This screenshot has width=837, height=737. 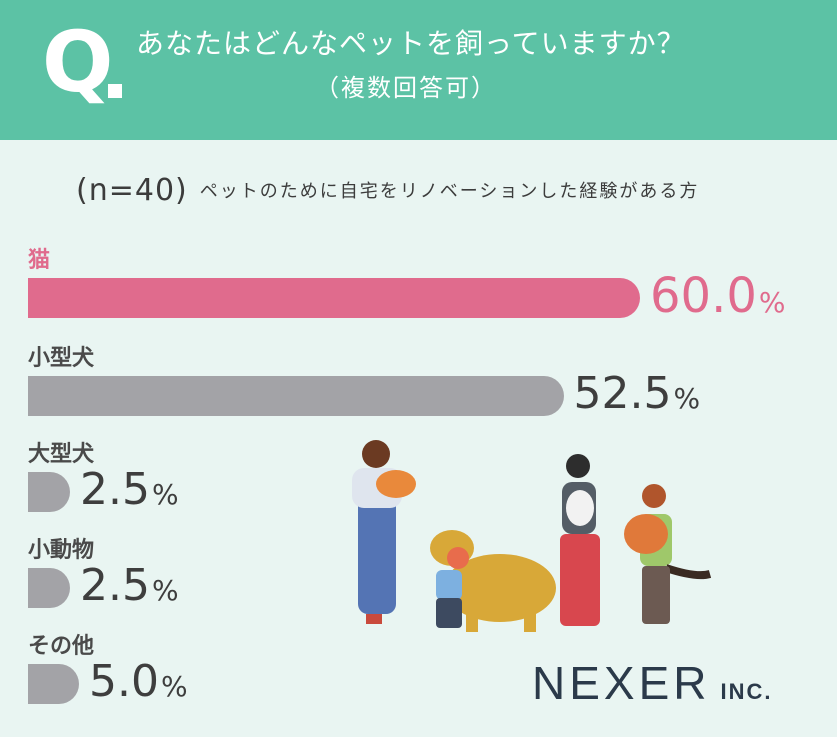 I want to click on logo-suffix: INC., so click(x=746, y=691).